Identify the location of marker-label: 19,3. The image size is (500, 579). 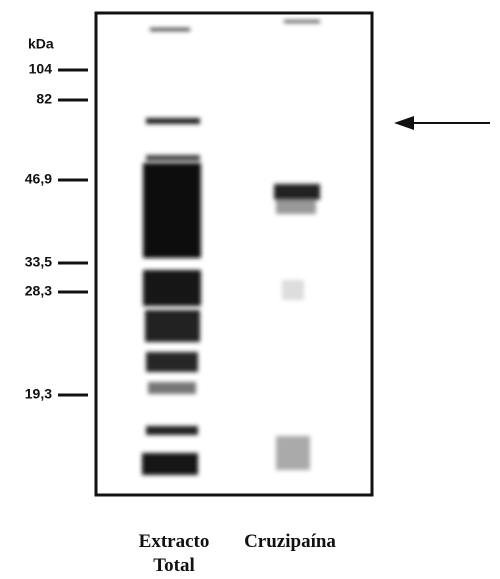
(38, 394).